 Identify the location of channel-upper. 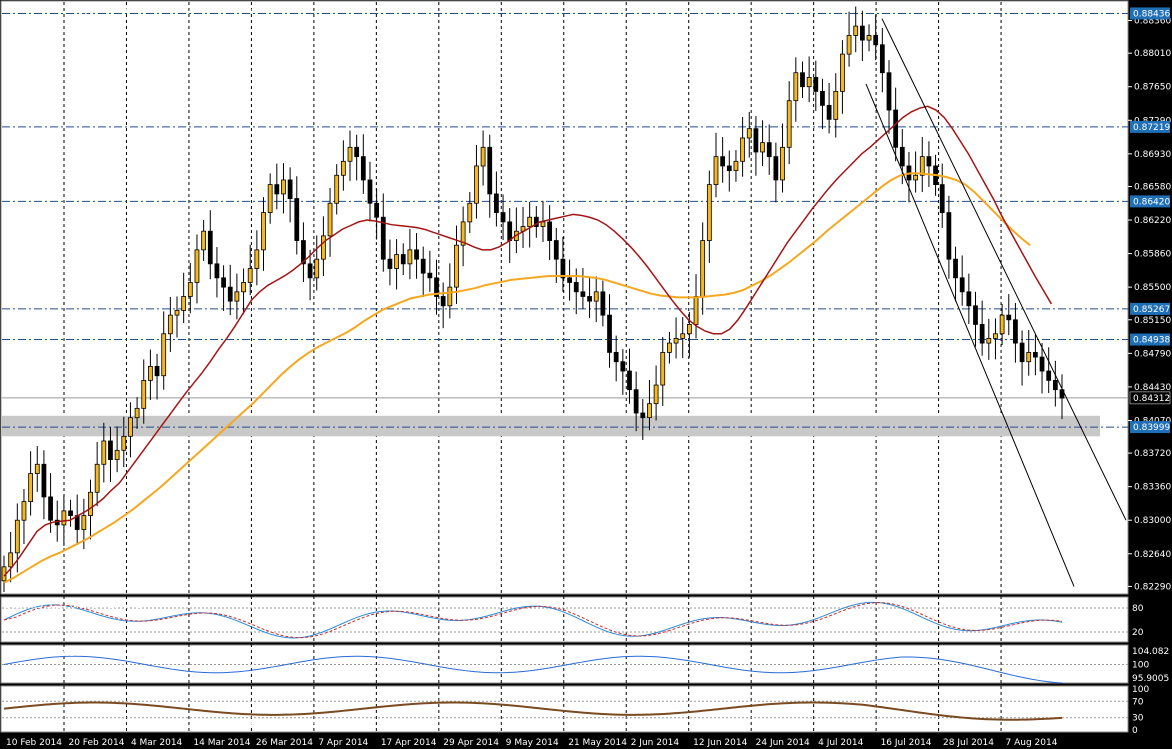
(1004, 269).